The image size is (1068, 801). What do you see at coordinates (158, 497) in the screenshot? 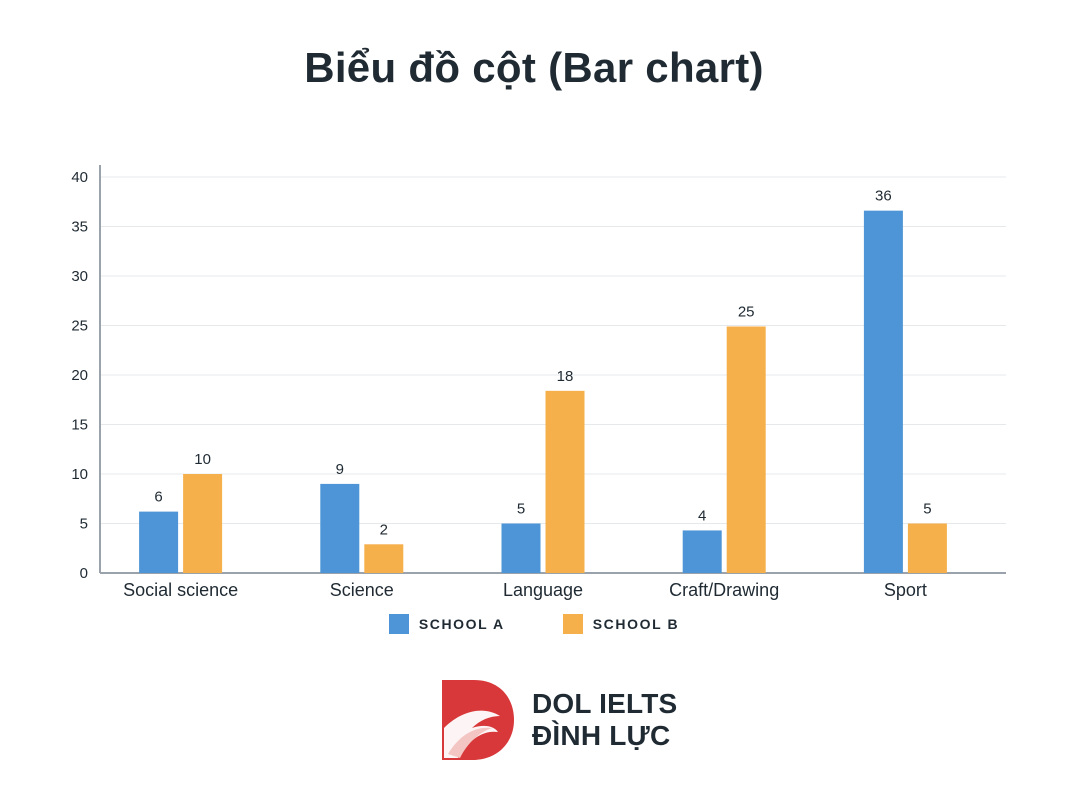
I see `data-label: 6` at bounding box center [158, 497].